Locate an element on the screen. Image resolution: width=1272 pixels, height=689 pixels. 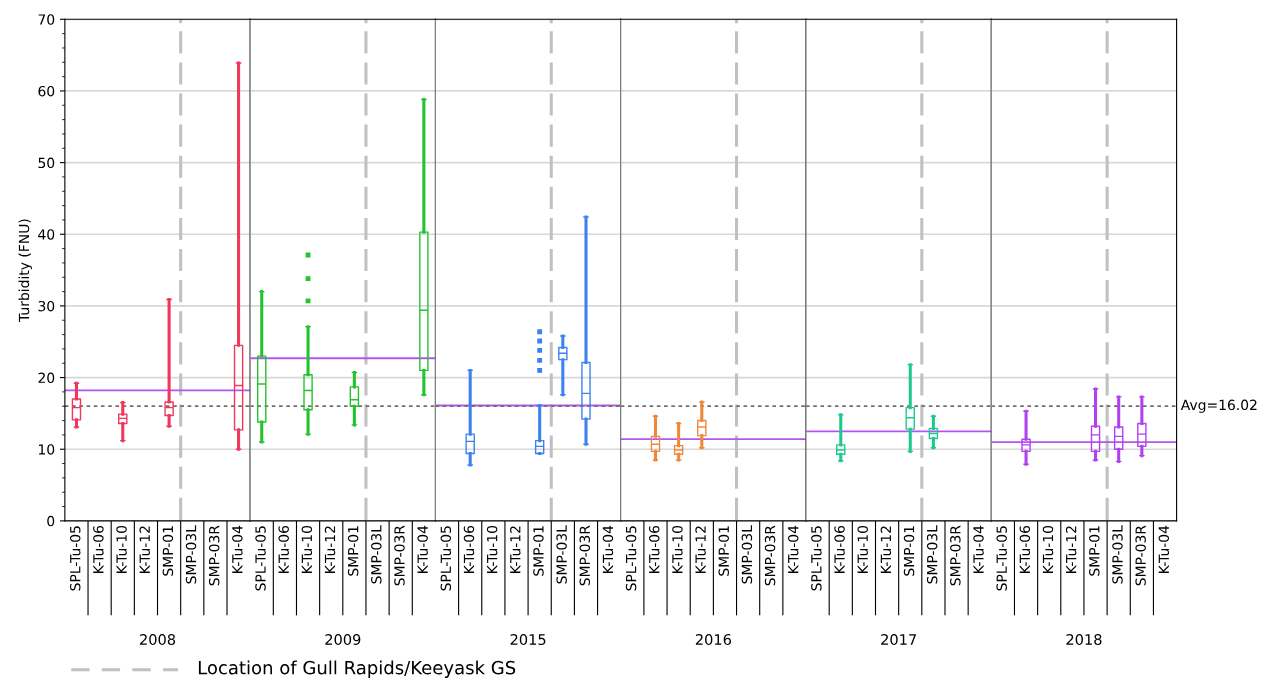
y-tick-label: 30 is located at coordinates (46, 306).